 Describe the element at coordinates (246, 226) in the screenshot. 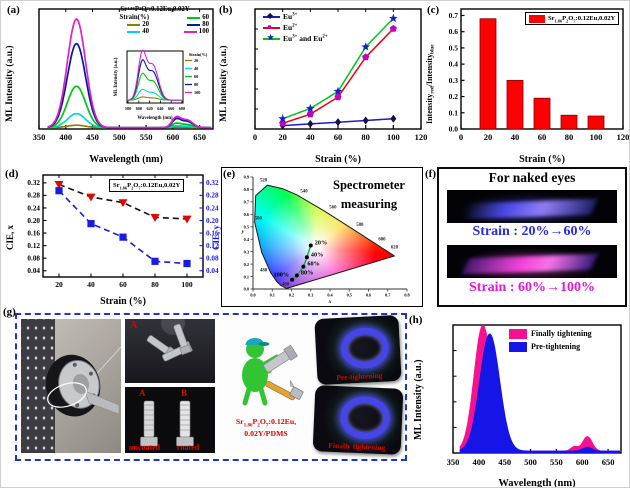

I see `tick-label: 0.5` at that location.